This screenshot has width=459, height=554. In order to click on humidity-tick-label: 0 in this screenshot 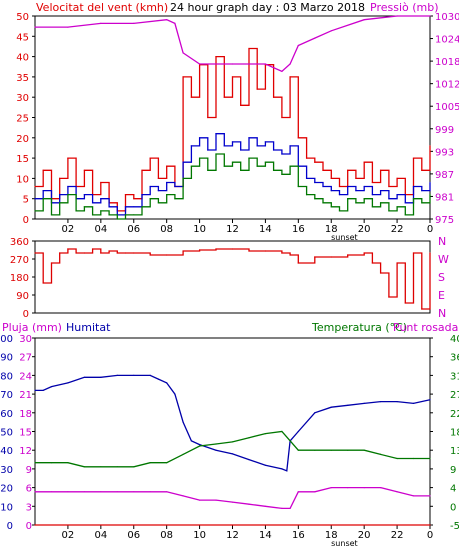, I will do `click(10, 526)`.